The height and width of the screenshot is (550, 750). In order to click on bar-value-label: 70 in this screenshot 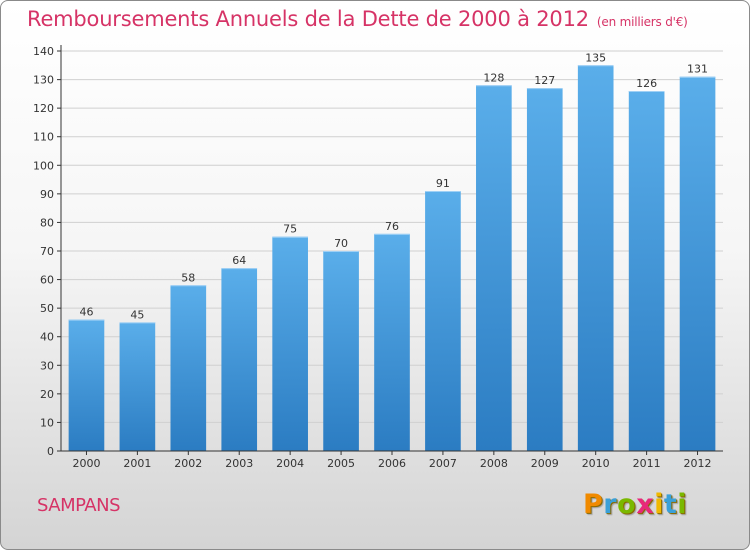, I will do `click(341, 243)`.